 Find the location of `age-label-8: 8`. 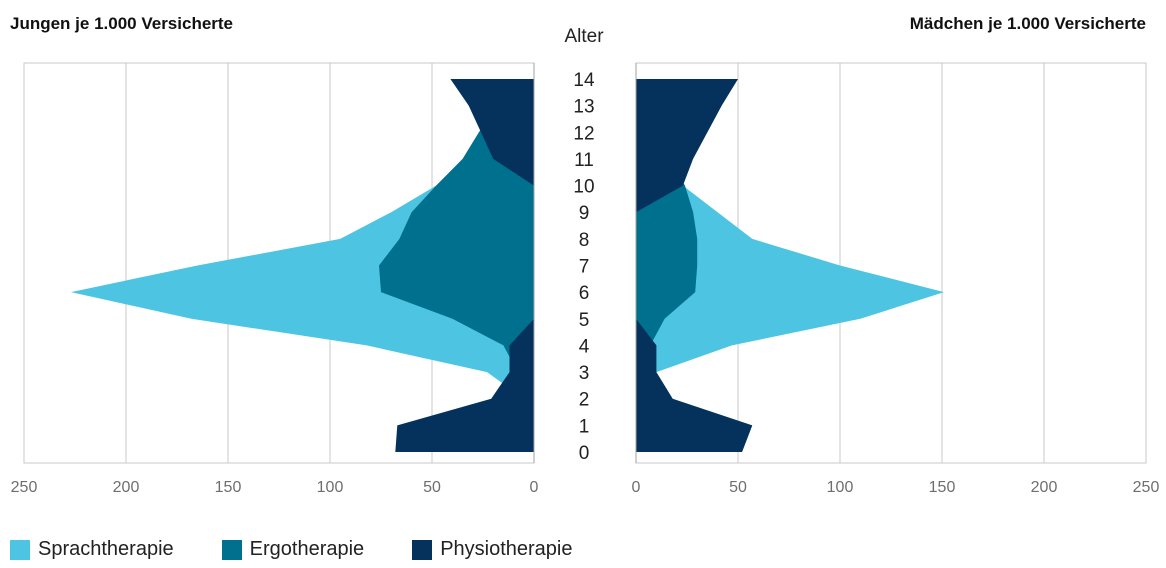

age-label-8: 8 is located at coordinates (584, 240).